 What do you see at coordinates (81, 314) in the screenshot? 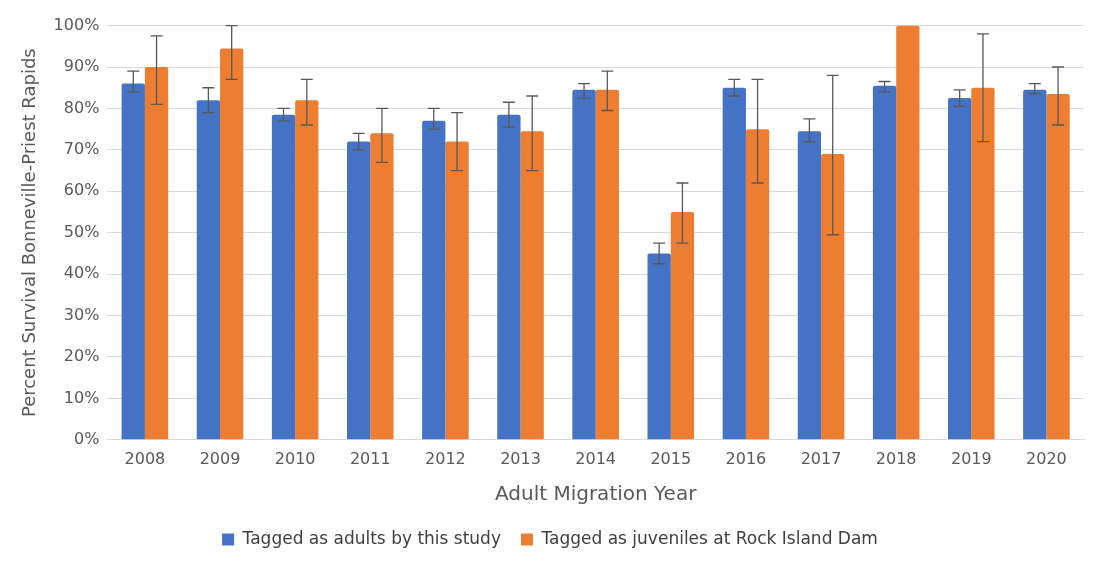
I see `y-tick-label: 30%` at bounding box center [81, 314].